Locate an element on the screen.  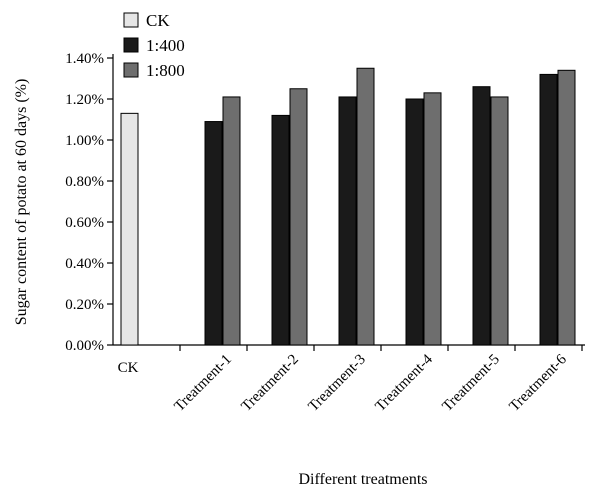
y-tick-label: 0.00% is located at coordinates (84, 346).